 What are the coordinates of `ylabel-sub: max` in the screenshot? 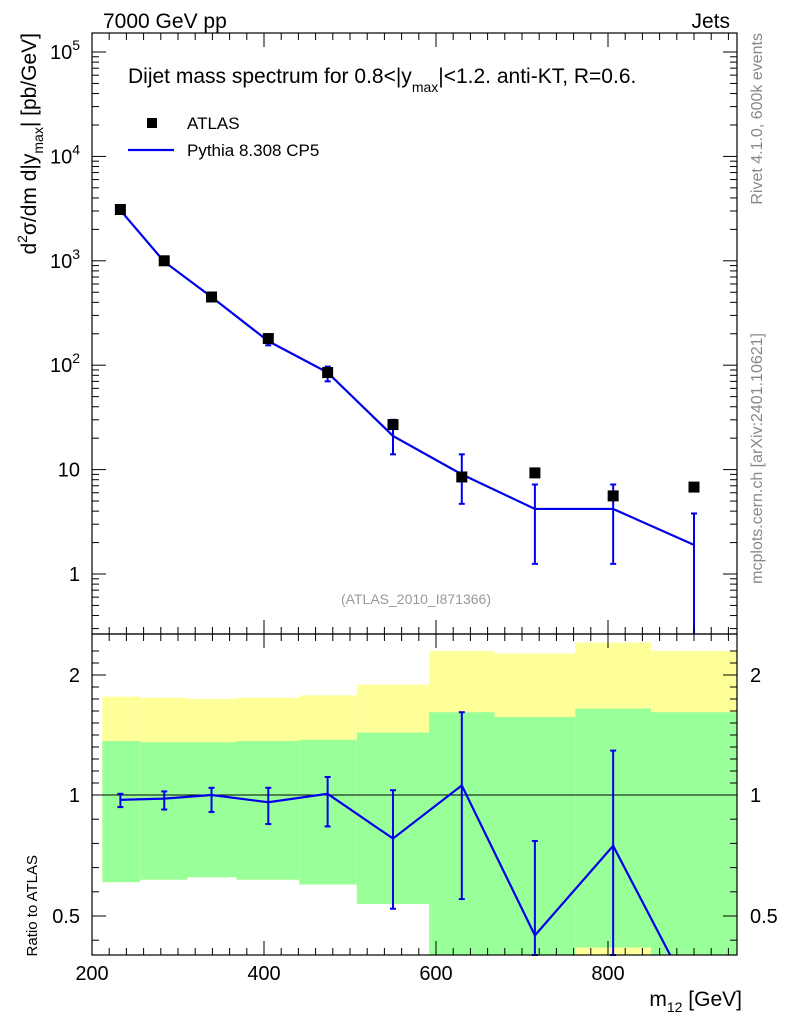 It's located at (38, 140).